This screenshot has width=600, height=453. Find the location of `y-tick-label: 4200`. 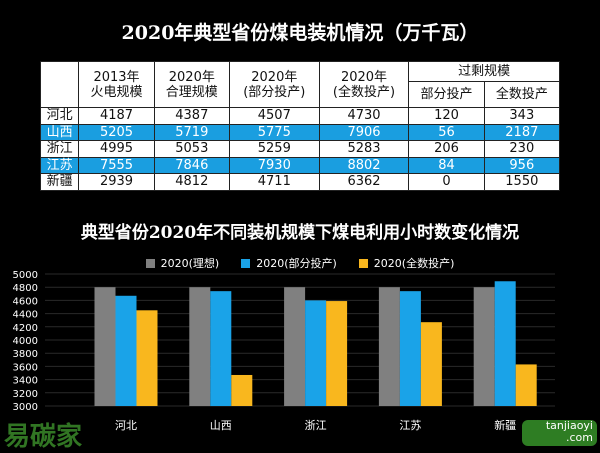

y-tick-label: 4200 is located at coordinates (25, 328).